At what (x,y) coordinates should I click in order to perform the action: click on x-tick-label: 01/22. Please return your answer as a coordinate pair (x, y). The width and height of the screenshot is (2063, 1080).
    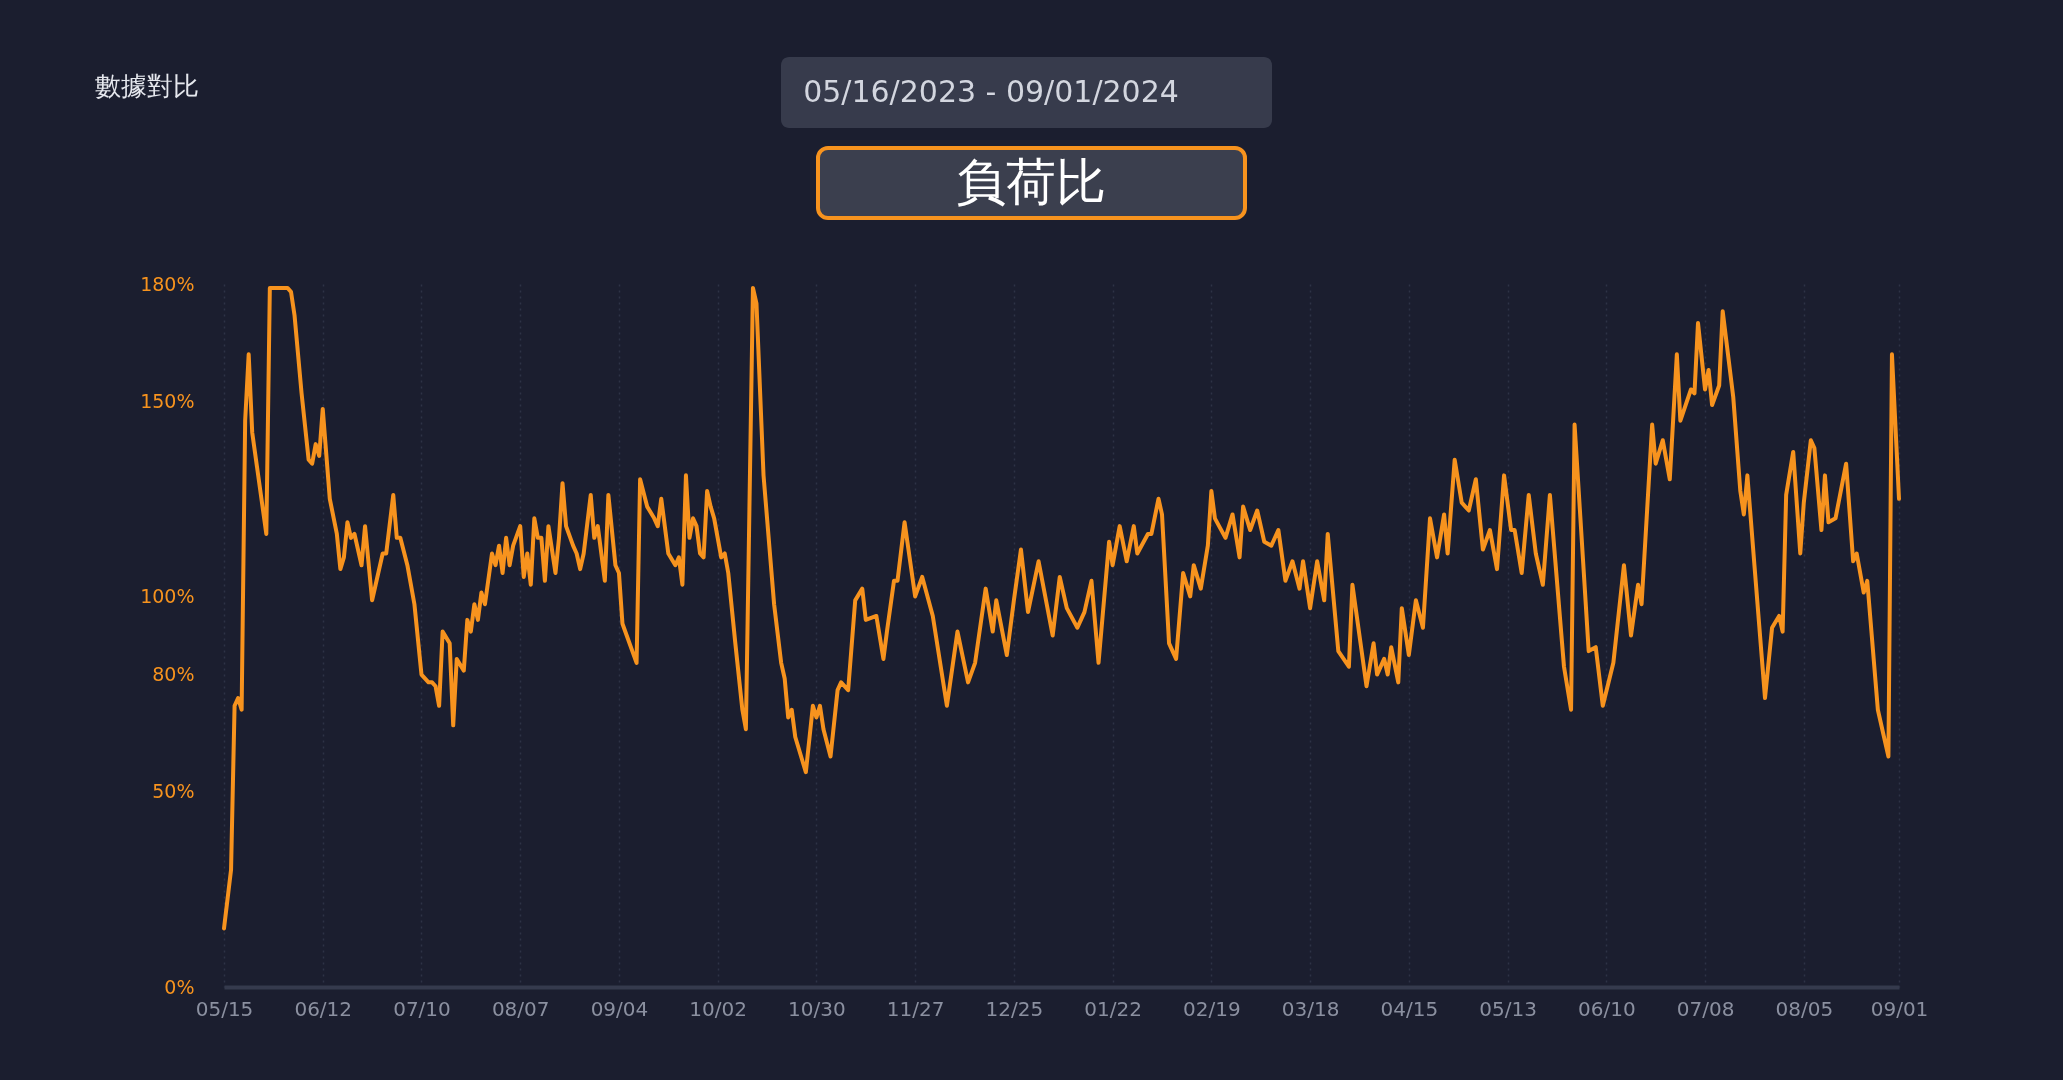
    Looking at the image, I should click on (1113, 1008).